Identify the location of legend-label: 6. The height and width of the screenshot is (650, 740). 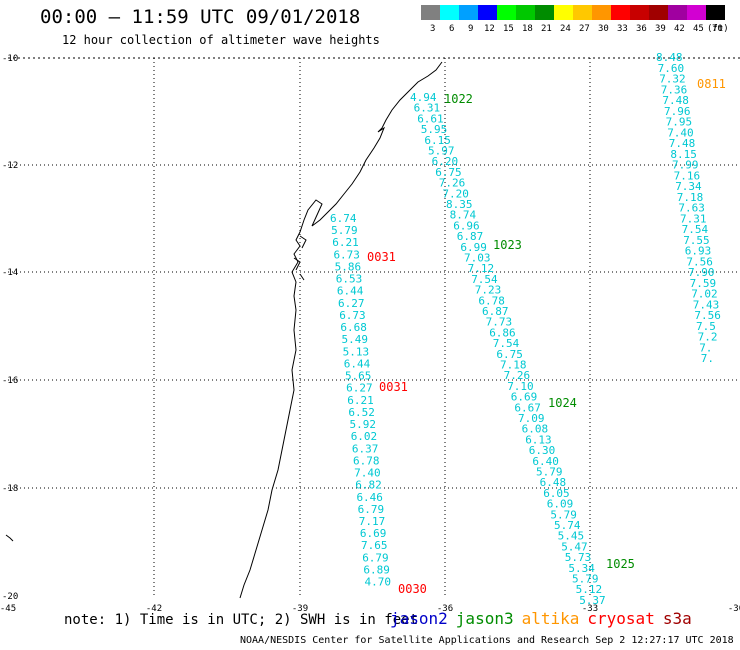
(452, 29).